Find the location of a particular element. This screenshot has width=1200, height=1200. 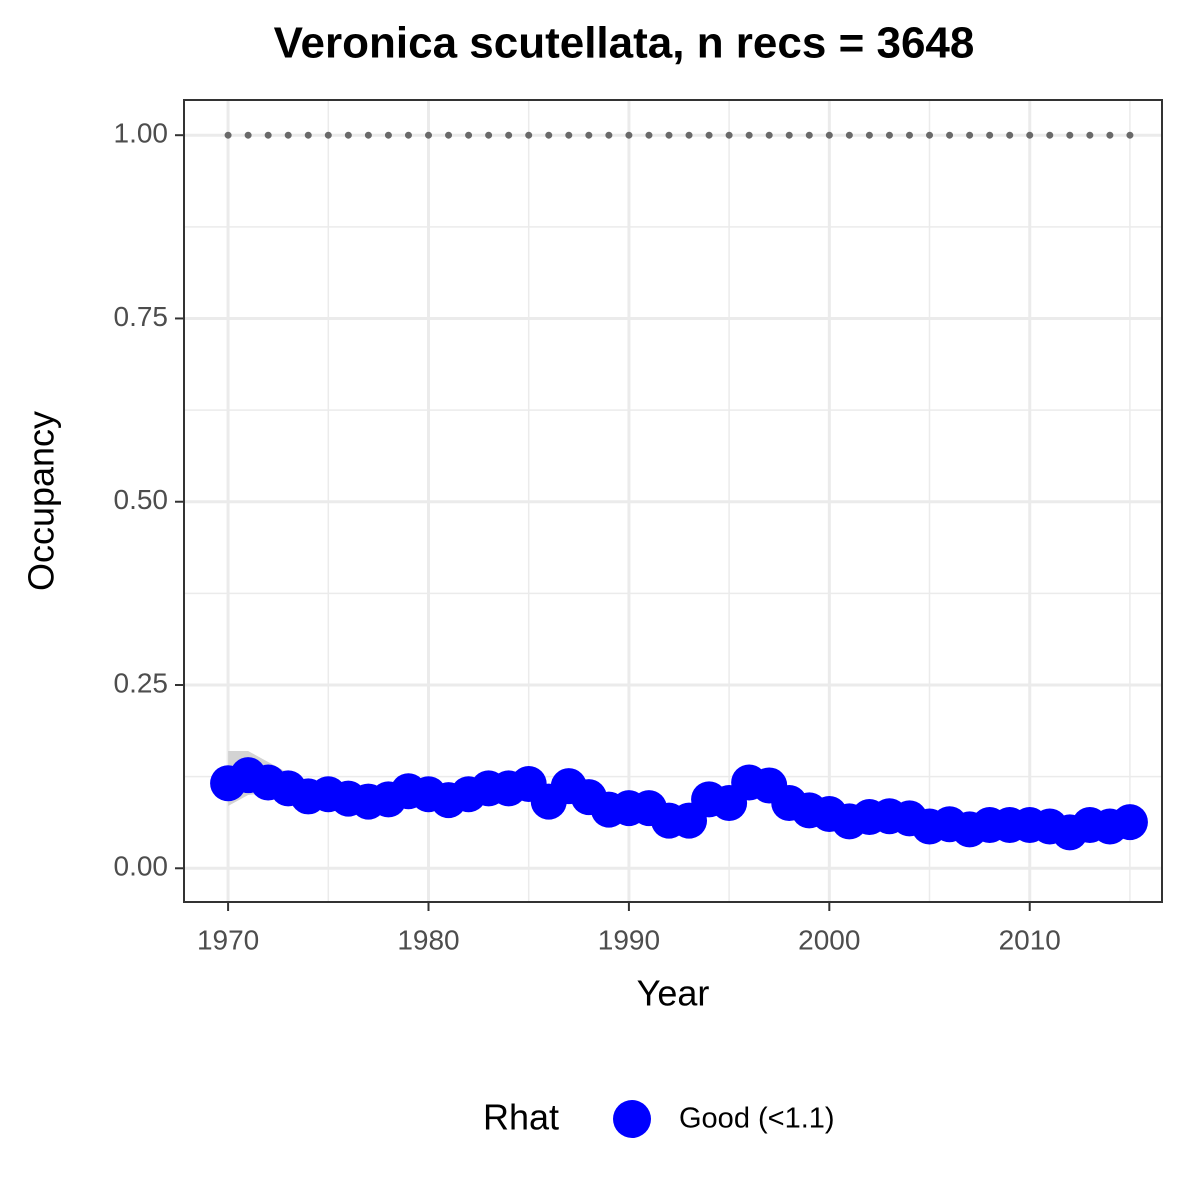

x-tick-label: 1970 is located at coordinates (228, 939).